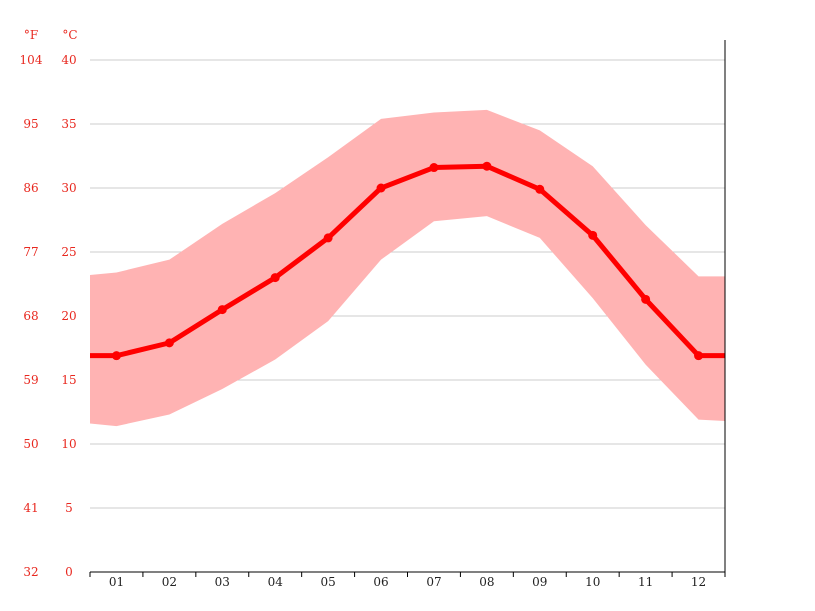 The image size is (815, 611). I want to click on x-tick-label: 02, so click(169, 582).